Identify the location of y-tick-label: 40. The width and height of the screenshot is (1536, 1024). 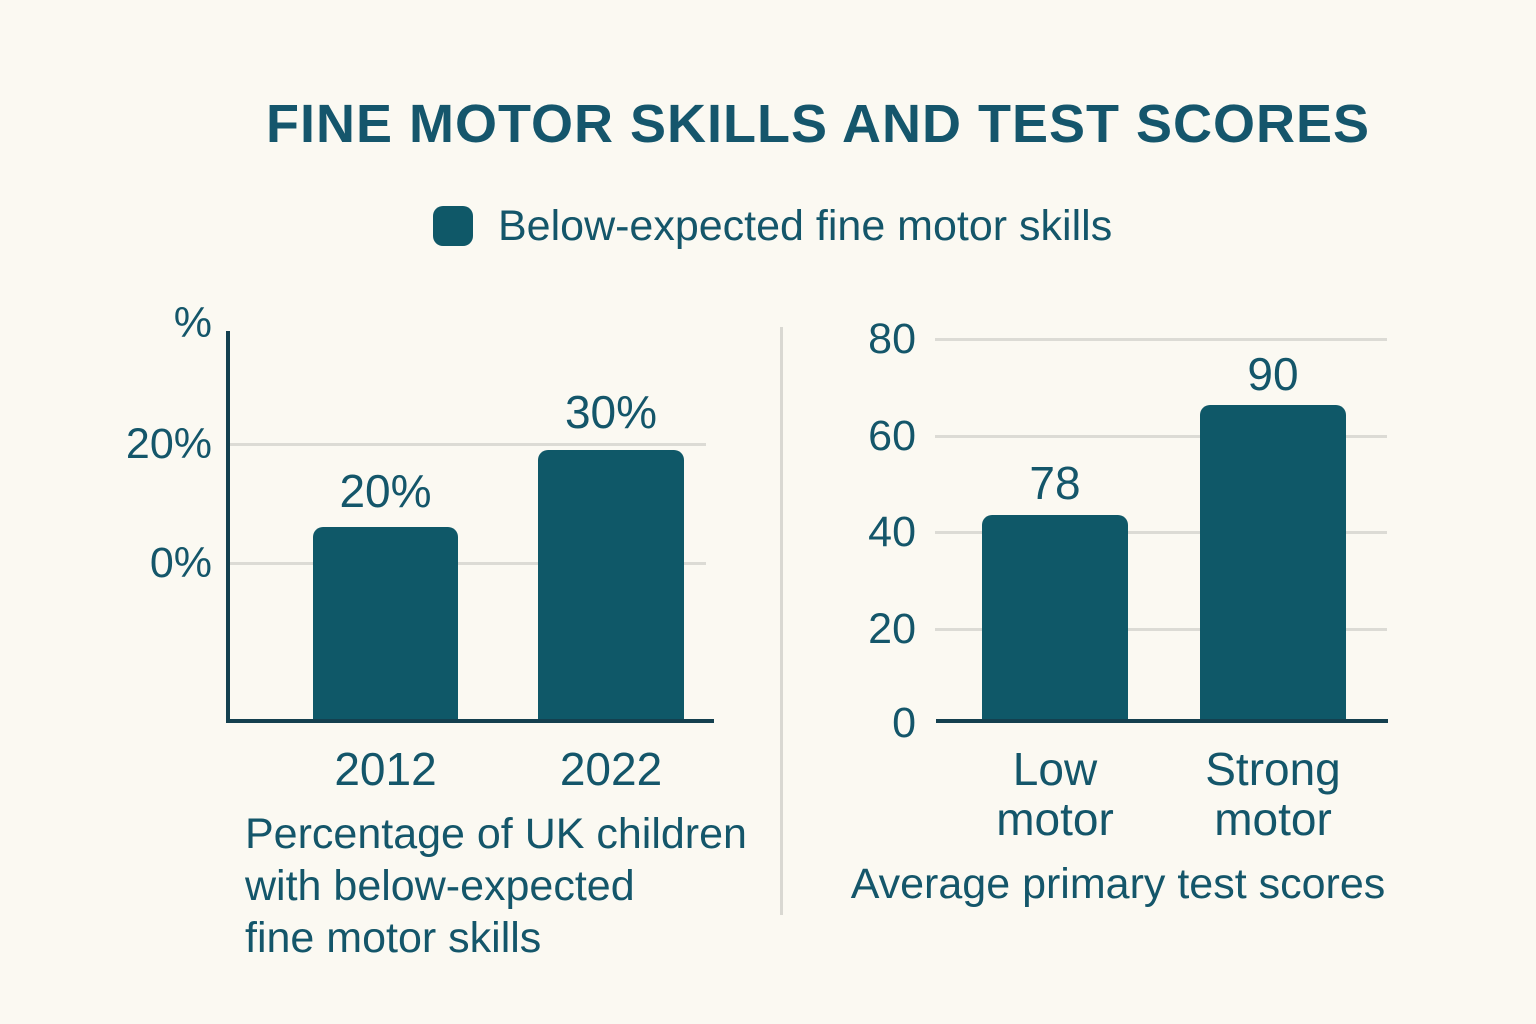
(892, 532).